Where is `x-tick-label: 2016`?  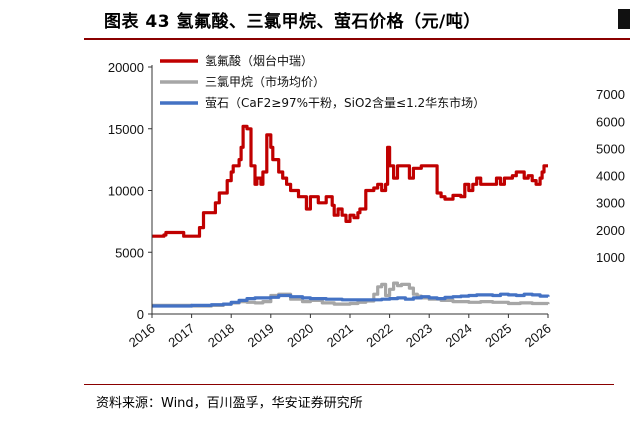 x-tick-label: 2016 is located at coordinates (142, 336).